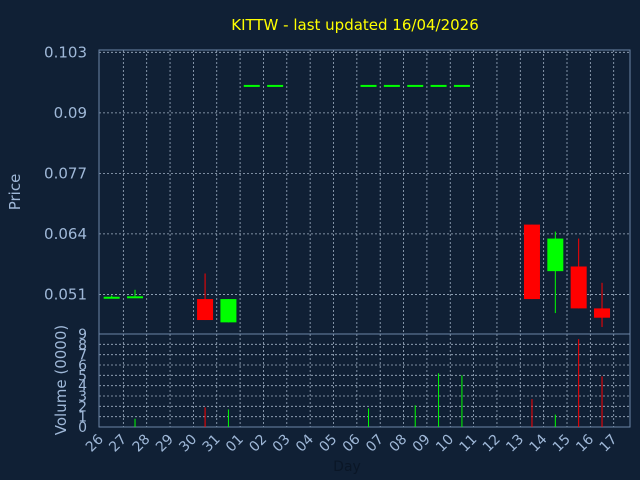 The image size is (640, 480). I want to click on volume-tick-label: 4, so click(82, 387).